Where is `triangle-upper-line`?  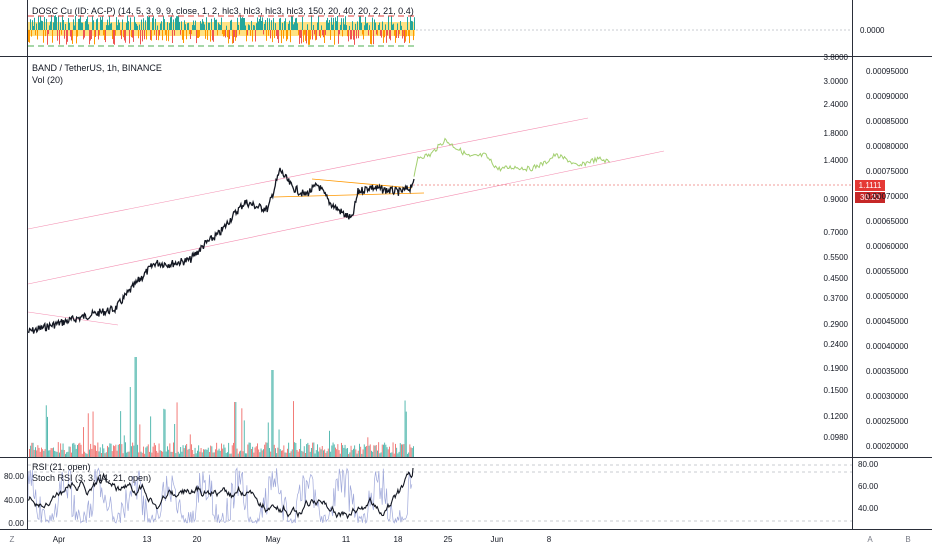 triangle-upper-line is located at coordinates (362, 183).